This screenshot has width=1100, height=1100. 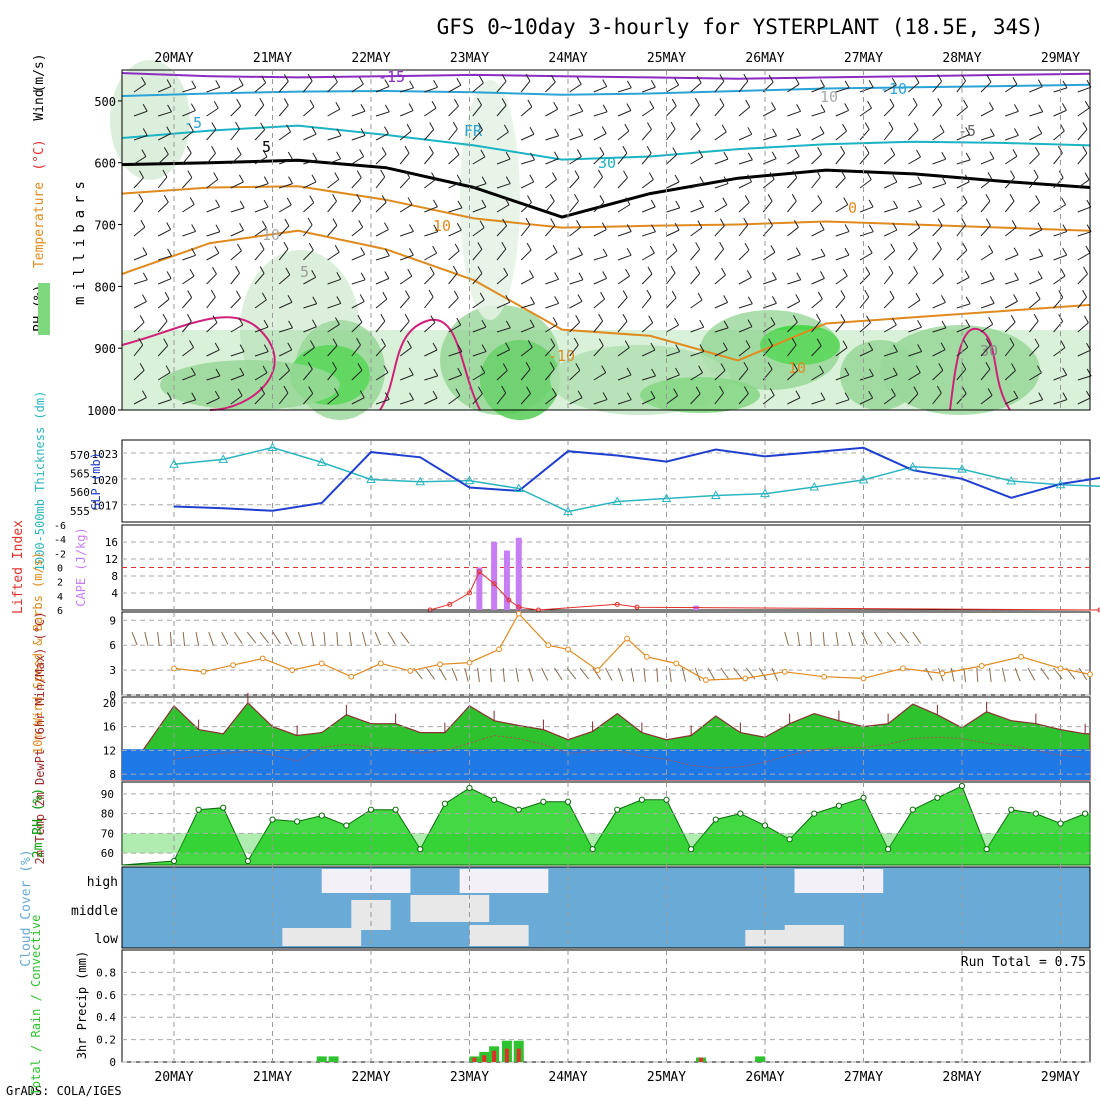 I want to click on rh-legend-swatch, so click(x=44, y=309).